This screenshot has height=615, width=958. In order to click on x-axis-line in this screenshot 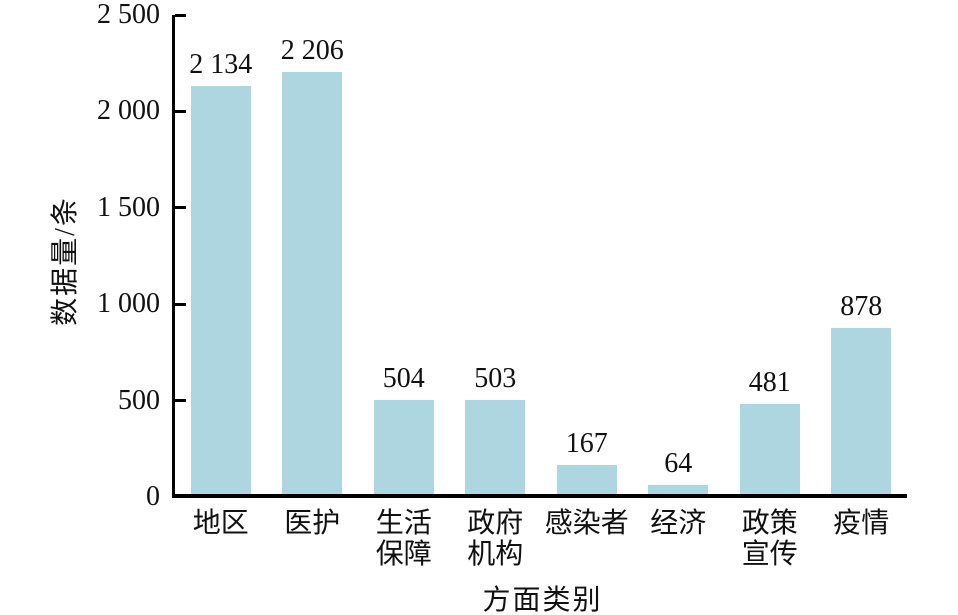, I will do `click(539, 496)`.